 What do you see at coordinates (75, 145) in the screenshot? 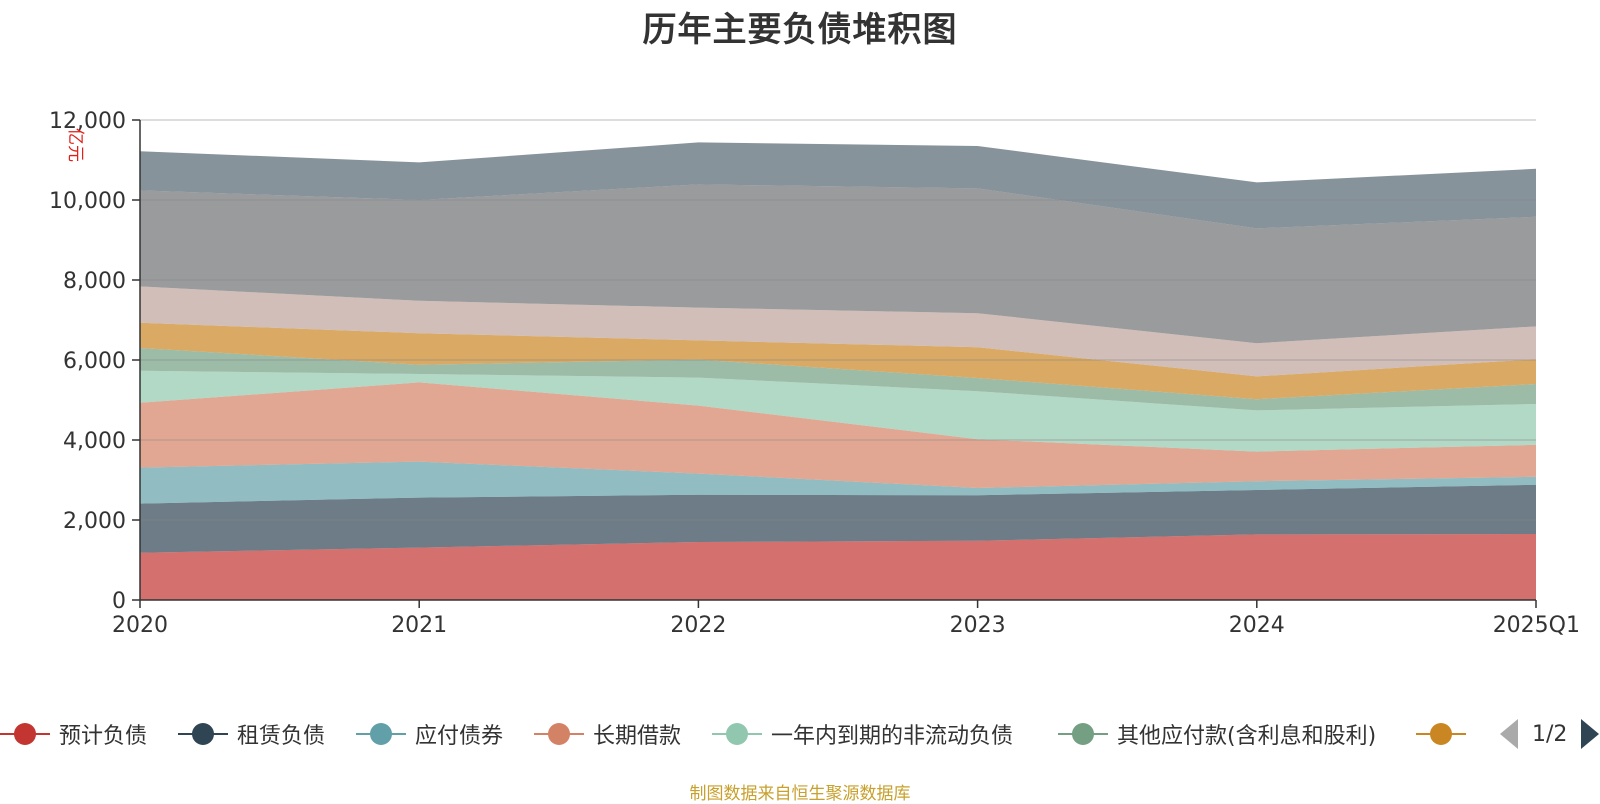
I see `y-axis-unit: 亿元` at bounding box center [75, 145].